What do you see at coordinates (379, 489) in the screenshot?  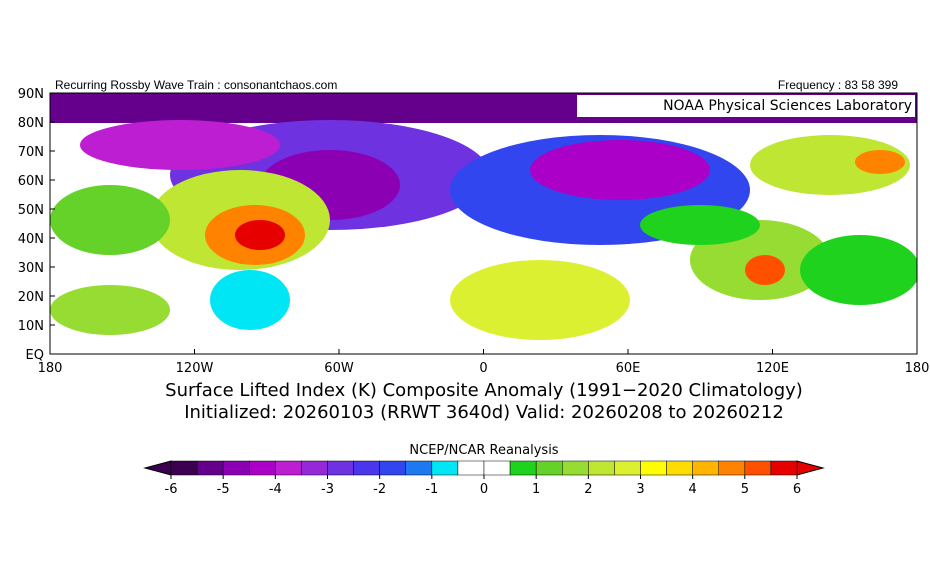 I see `colorbar-tick-label: -2` at bounding box center [379, 489].